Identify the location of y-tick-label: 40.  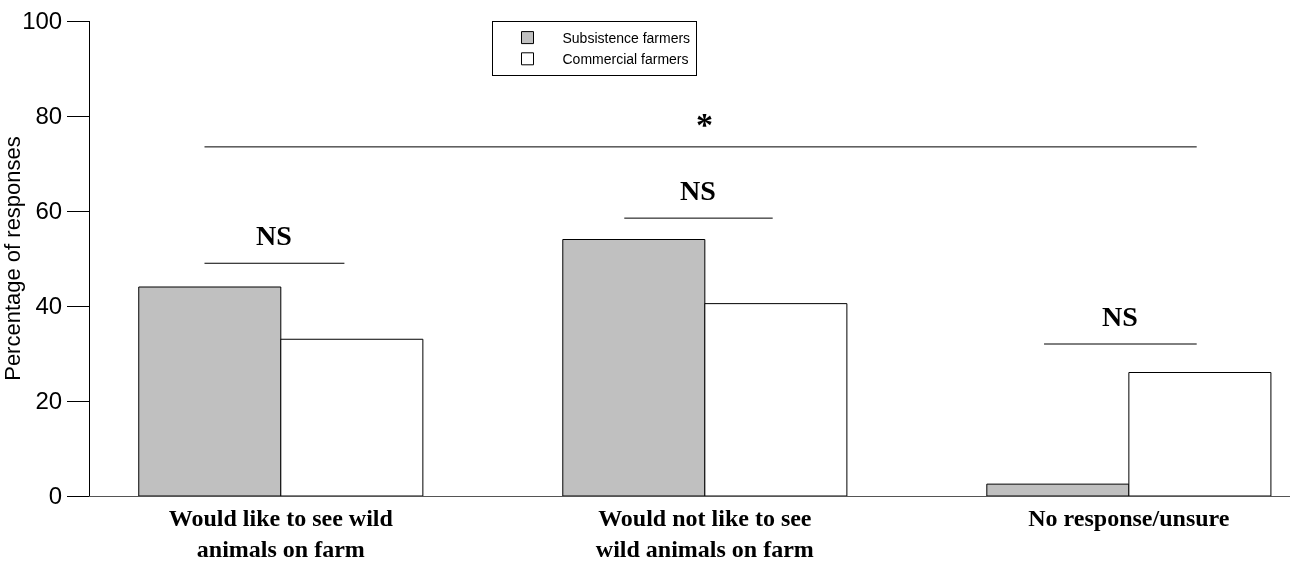
(49, 306).